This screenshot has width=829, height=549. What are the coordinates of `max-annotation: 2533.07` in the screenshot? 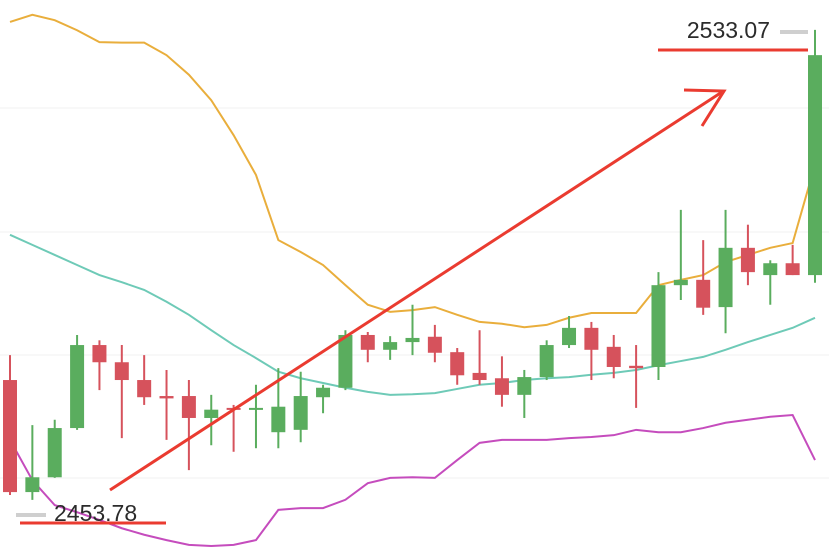 It's located at (733, 34).